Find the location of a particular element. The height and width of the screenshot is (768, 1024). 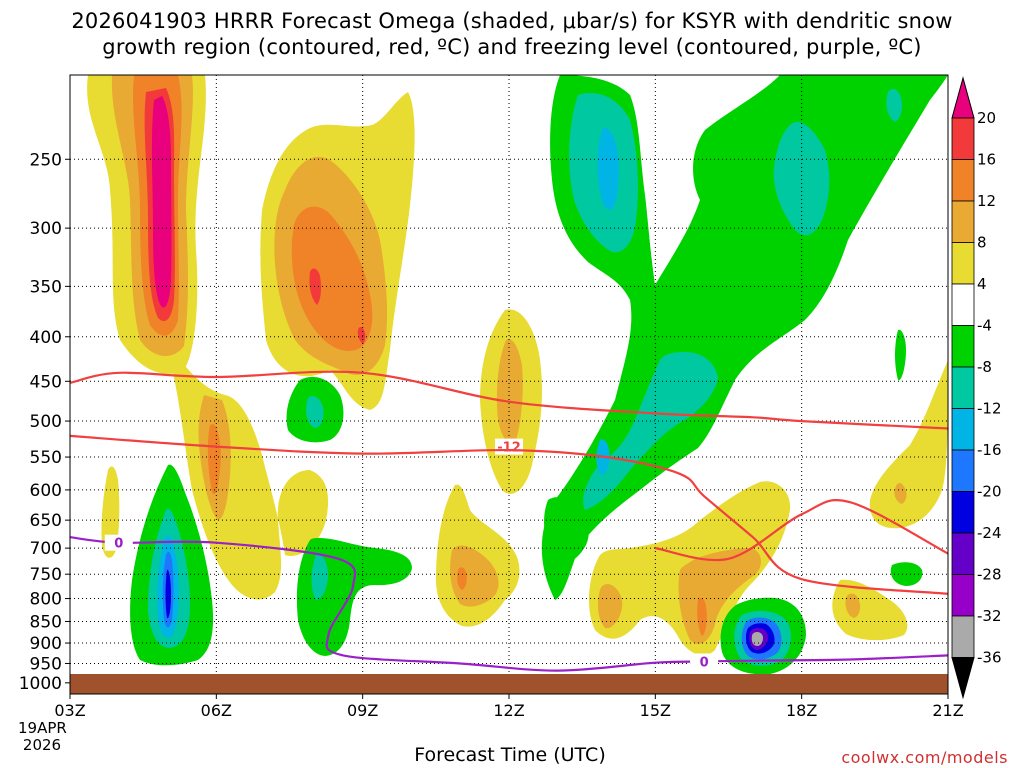

omega-region-16-d is located at coordinates (361, 335).